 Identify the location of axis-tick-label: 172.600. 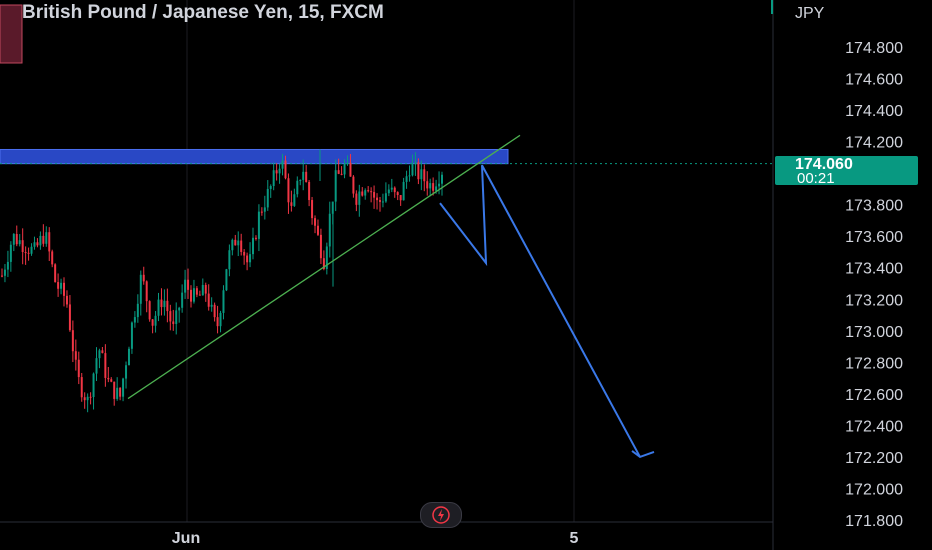
(874, 395).